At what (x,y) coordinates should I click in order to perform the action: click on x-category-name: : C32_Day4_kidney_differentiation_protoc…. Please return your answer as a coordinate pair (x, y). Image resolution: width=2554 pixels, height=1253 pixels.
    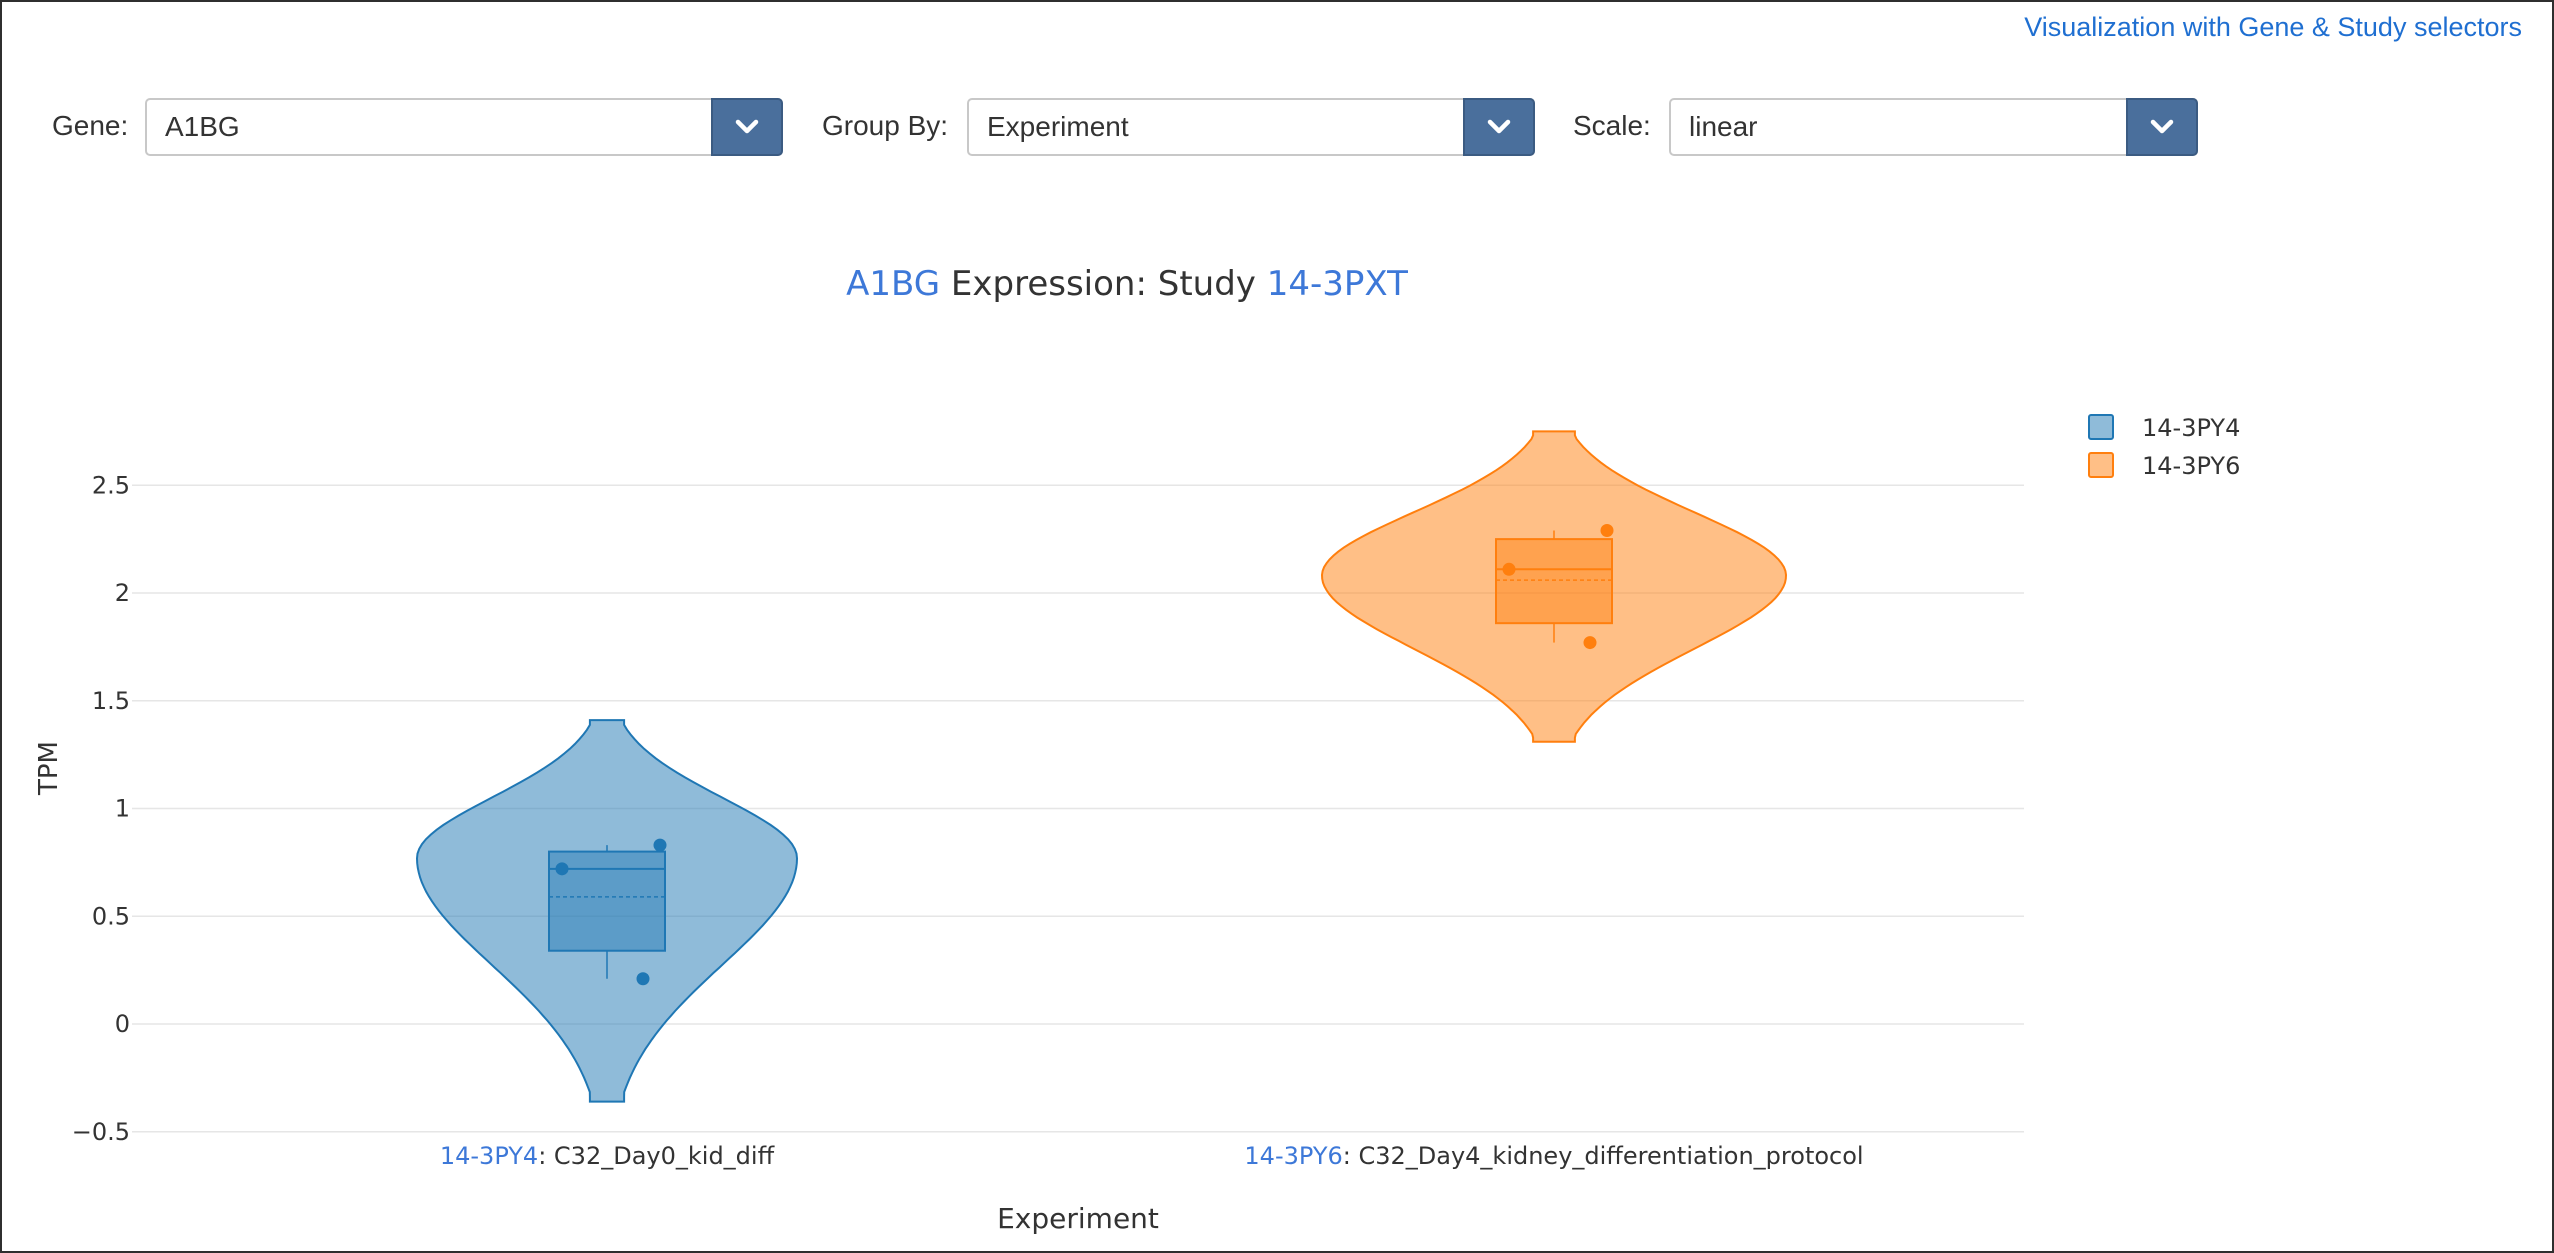
    Looking at the image, I should click on (1603, 1156).